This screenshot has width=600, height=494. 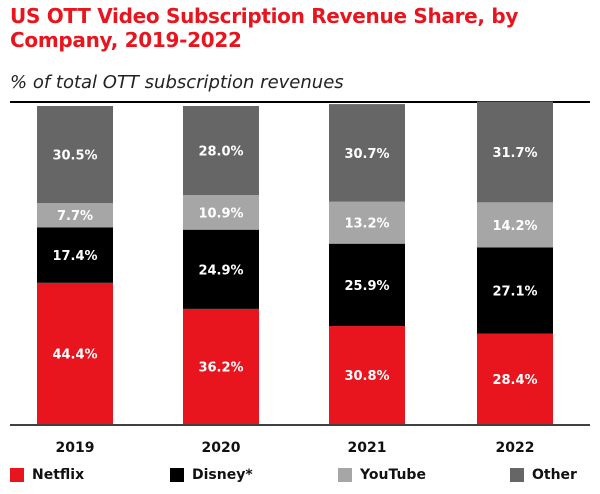 I want to click on bar-segment-netflix-2020, so click(x=221, y=366).